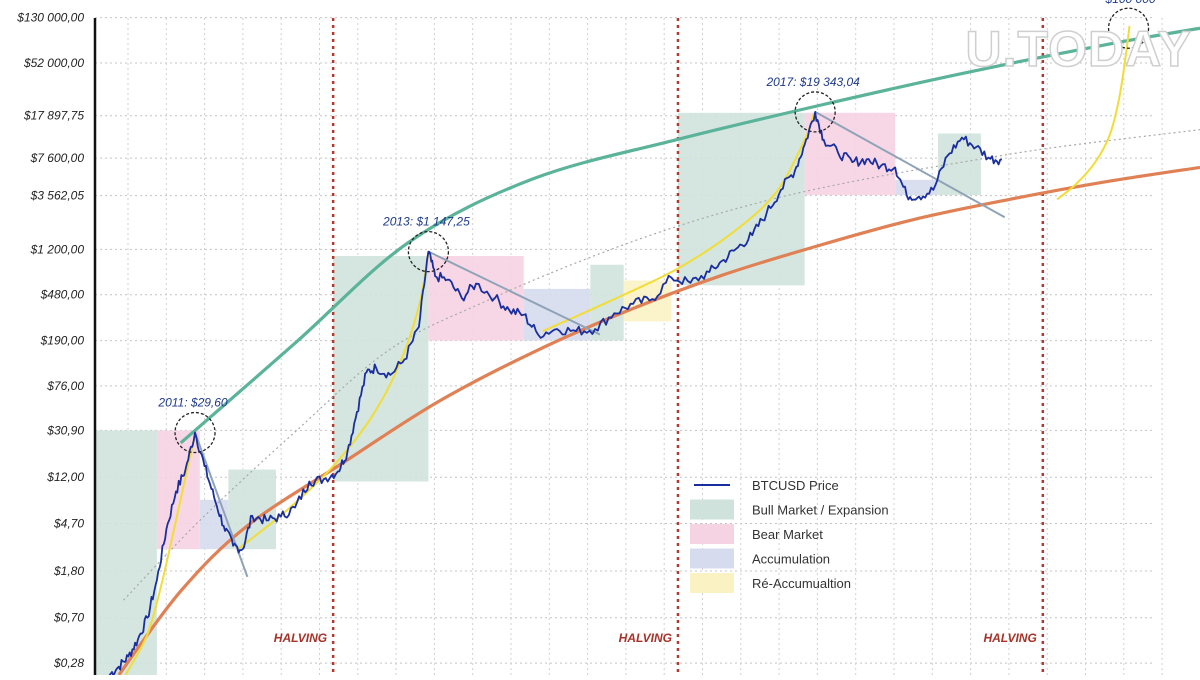 The image size is (1200, 680). I want to click on y-tick-label: $190,00, so click(62, 341).